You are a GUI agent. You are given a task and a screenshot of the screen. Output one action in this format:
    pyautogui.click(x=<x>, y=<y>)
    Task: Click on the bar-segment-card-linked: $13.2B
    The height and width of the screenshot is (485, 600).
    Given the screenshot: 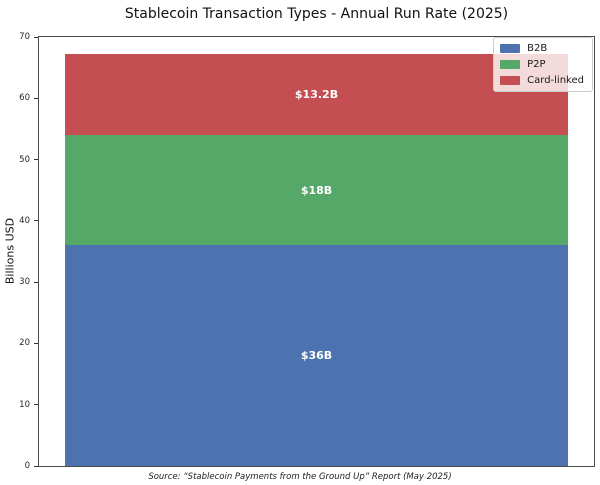 What is the action you would take?
    pyautogui.click(x=316, y=95)
    